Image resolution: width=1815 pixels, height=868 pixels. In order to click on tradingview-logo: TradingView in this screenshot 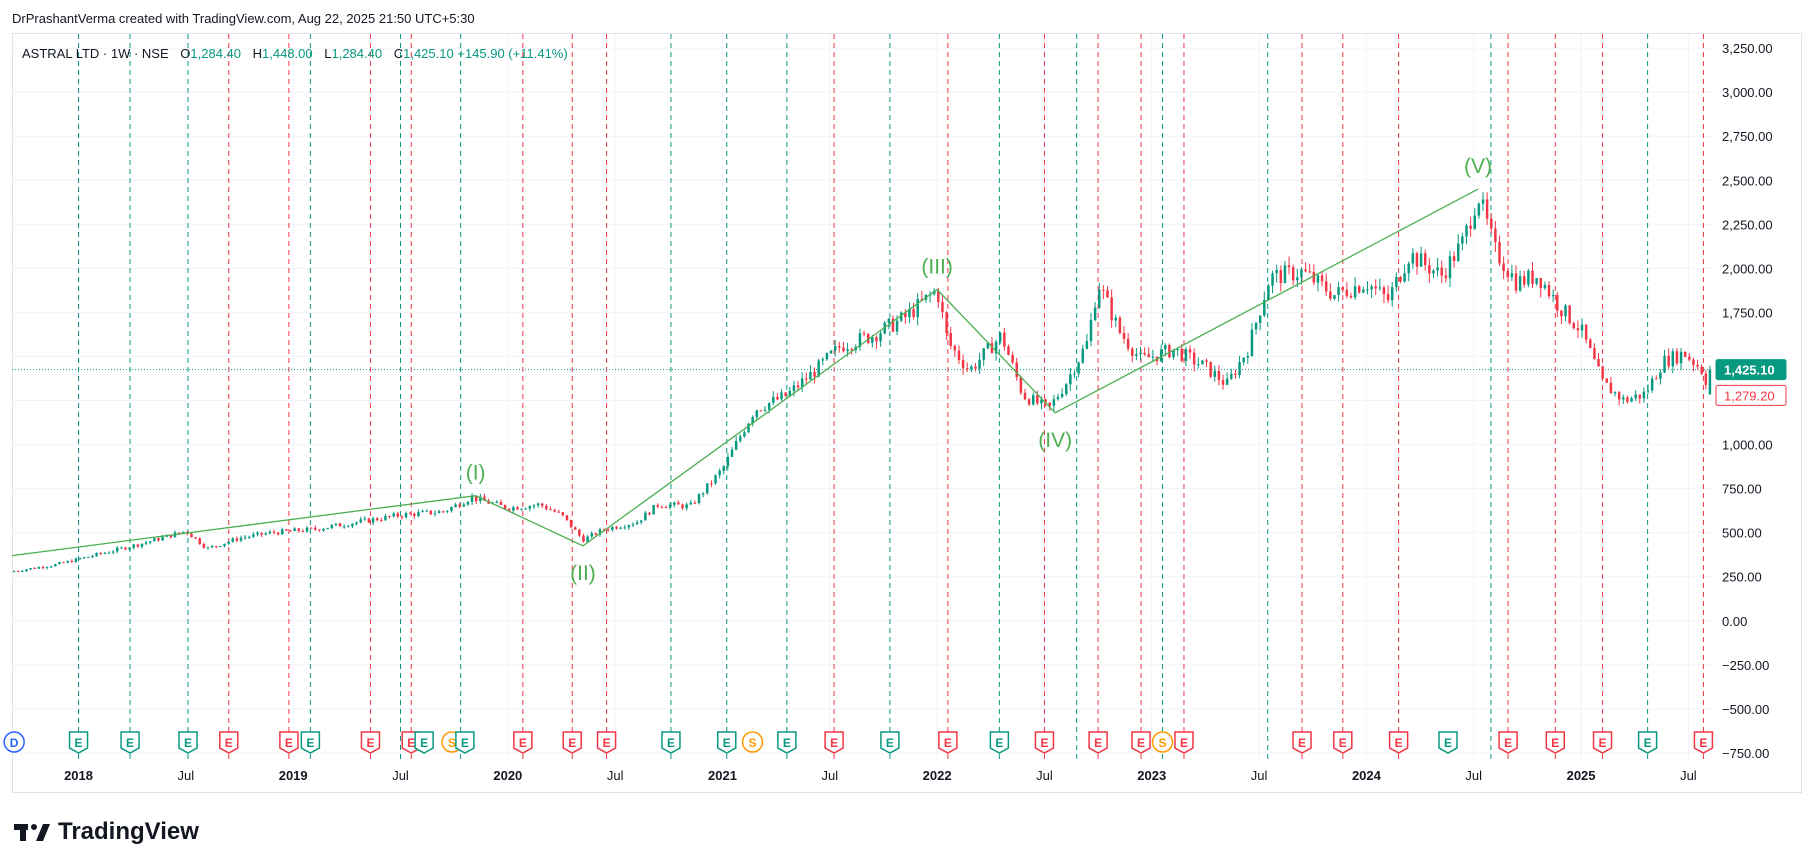, I will do `click(106, 832)`.